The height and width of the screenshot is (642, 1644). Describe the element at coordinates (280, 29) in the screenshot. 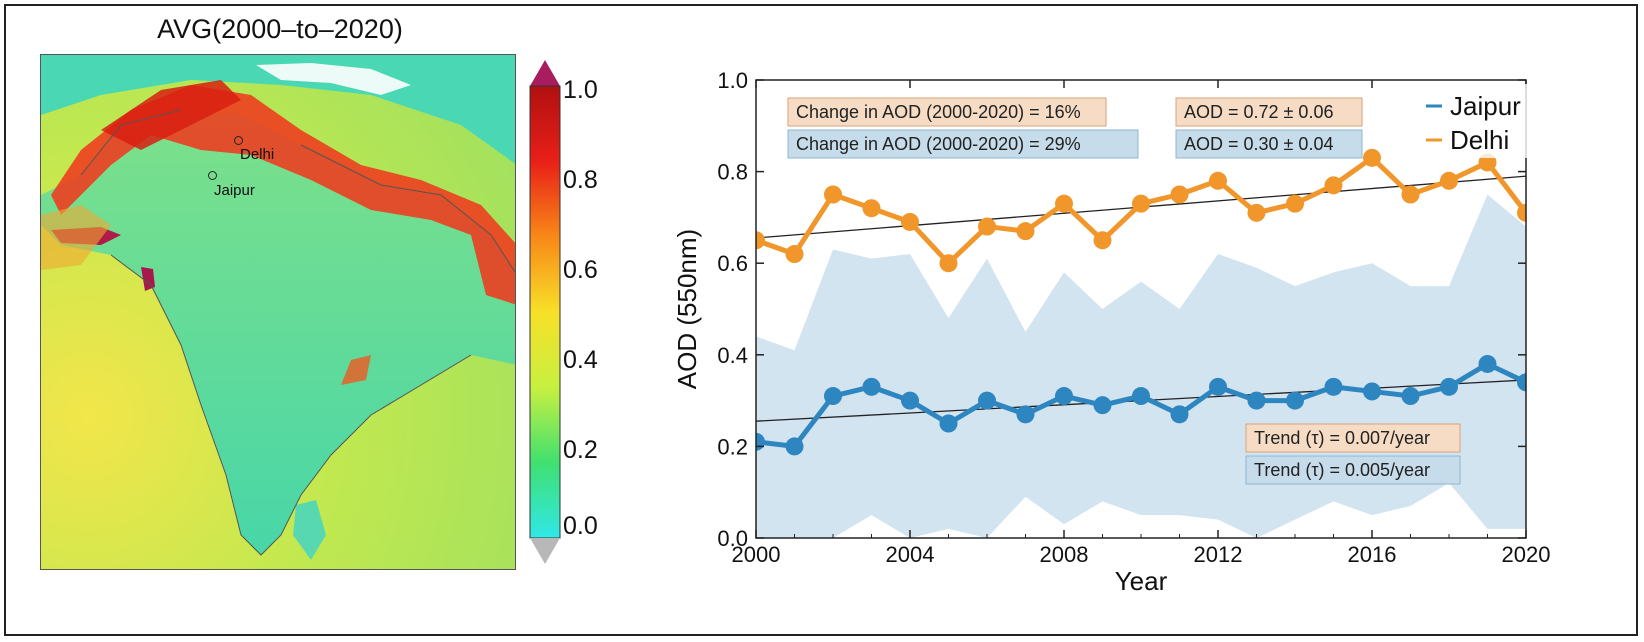

I see `map-title: AVG(2000–to–2020)` at that location.